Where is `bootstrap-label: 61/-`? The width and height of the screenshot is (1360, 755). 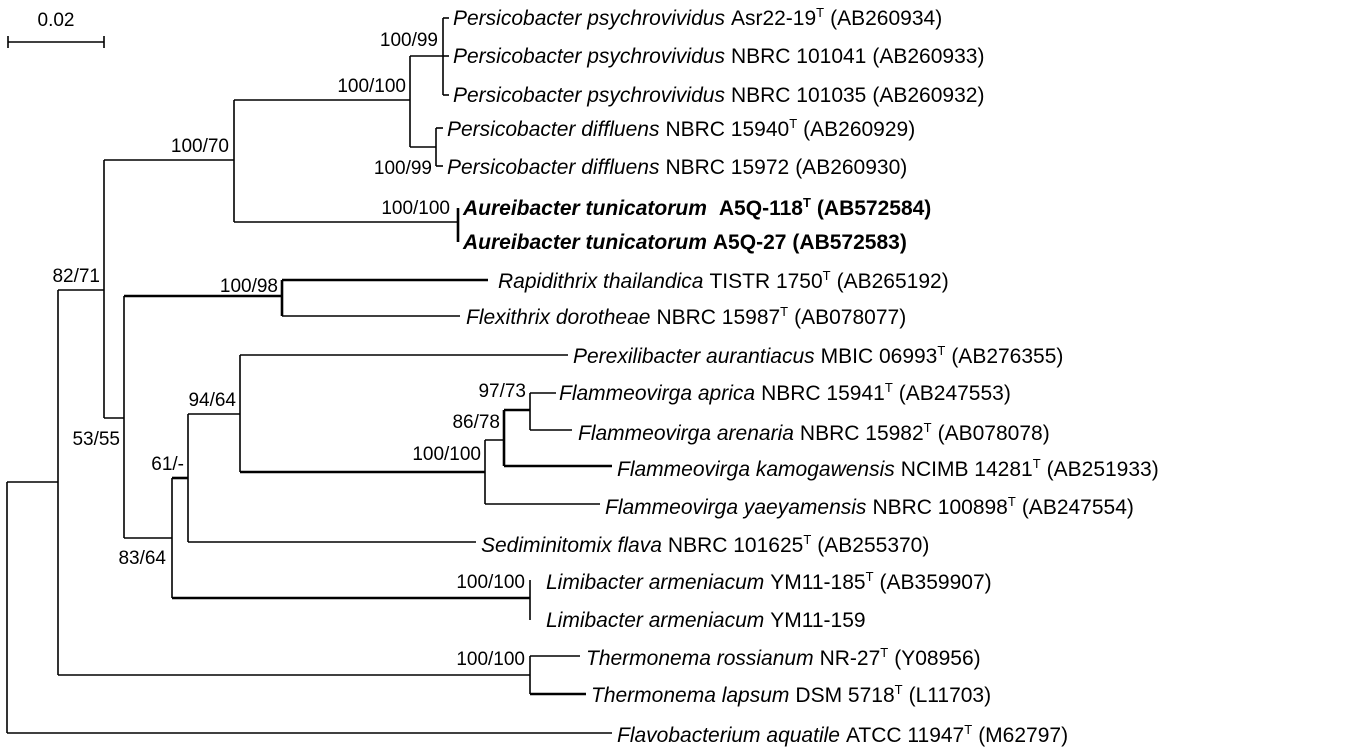
bootstrap-label: 61/- is located at coordinates (167, 464).